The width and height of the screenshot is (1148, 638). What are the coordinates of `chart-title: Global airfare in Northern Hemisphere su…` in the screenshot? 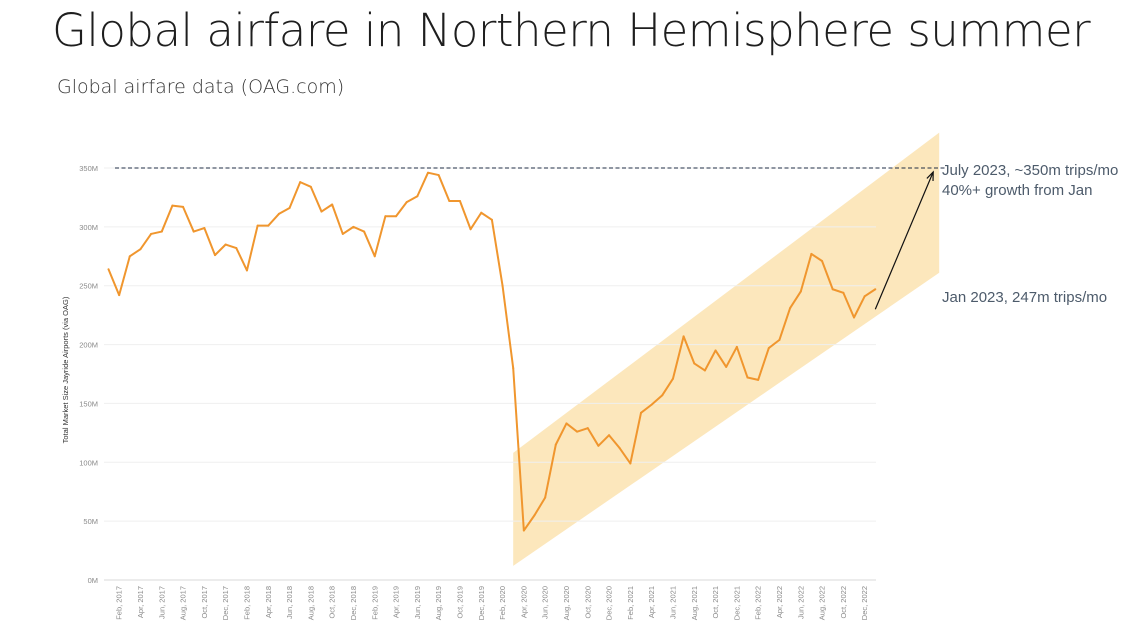 It's located at (571, 30).